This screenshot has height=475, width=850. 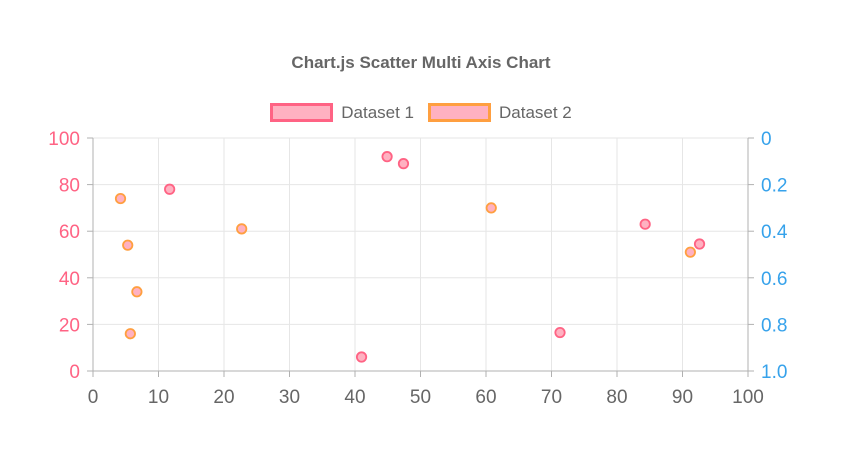 I want to click on x-tick-label: 0, so click(x=93, y=397).